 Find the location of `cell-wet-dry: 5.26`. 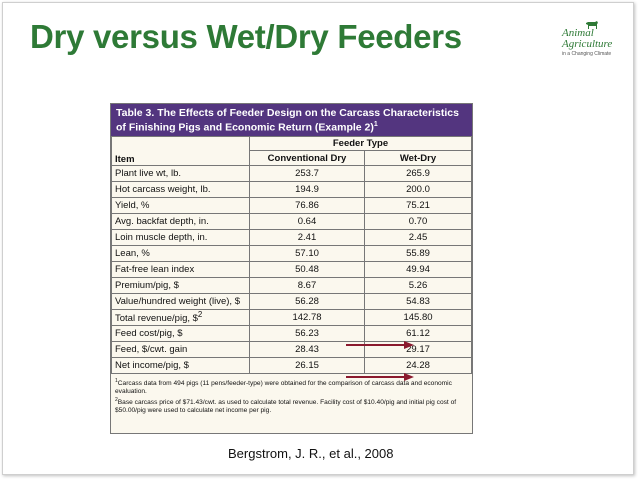

cell-wet-dry: 5.26 is located at coordinates (418, 285).